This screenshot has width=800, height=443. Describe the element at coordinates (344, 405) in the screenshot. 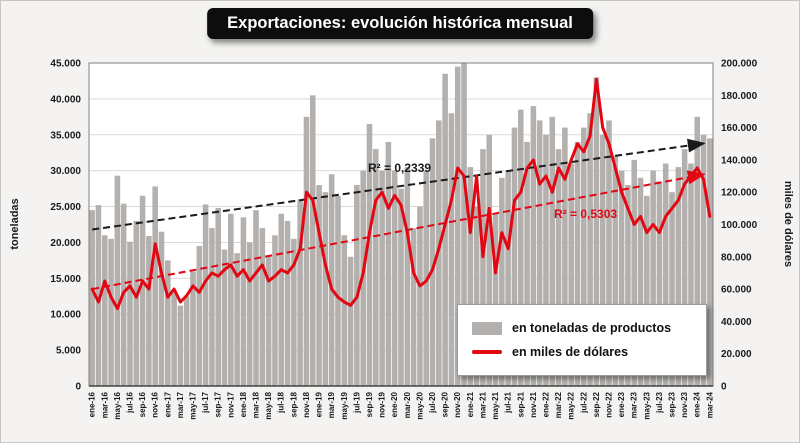

I see `x-axis-tick-label: may-19` at that location.